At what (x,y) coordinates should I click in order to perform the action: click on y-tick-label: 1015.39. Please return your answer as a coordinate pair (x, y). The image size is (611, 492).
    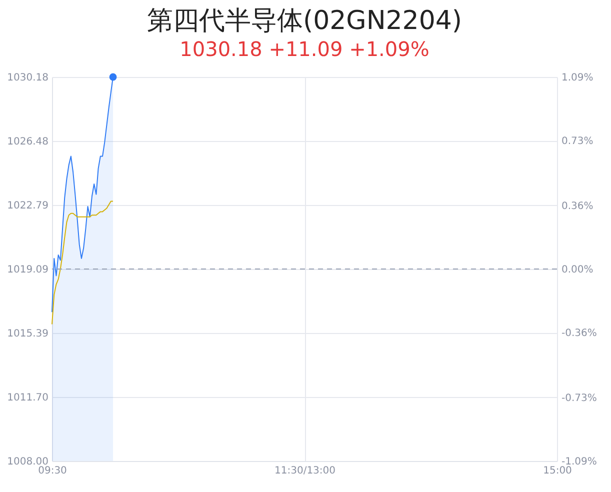
    Looking at the image, I should click on (27, 334).